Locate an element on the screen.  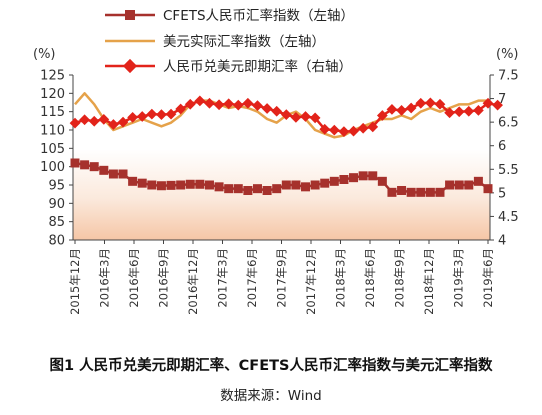
x-tick-label: 2017年12月 is located at coordinates (311, 281).